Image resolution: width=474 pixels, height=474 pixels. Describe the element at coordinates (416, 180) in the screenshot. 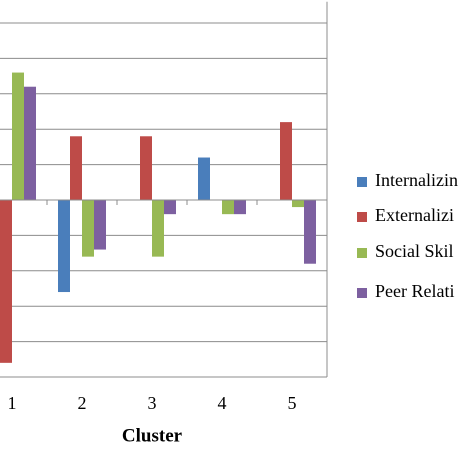

I see `legend-label: Internalizin` at that location.